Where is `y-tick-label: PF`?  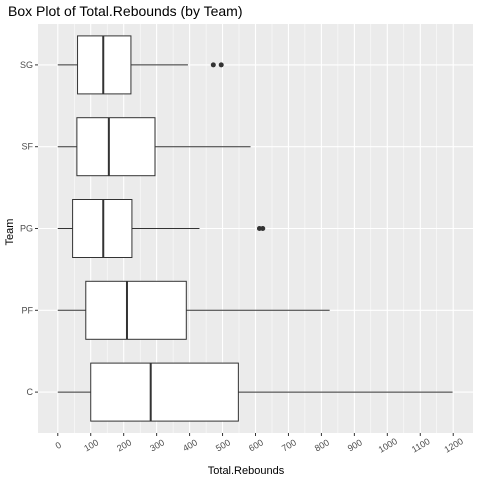 y-tick-label: PF is located at coordinates (27, 310).